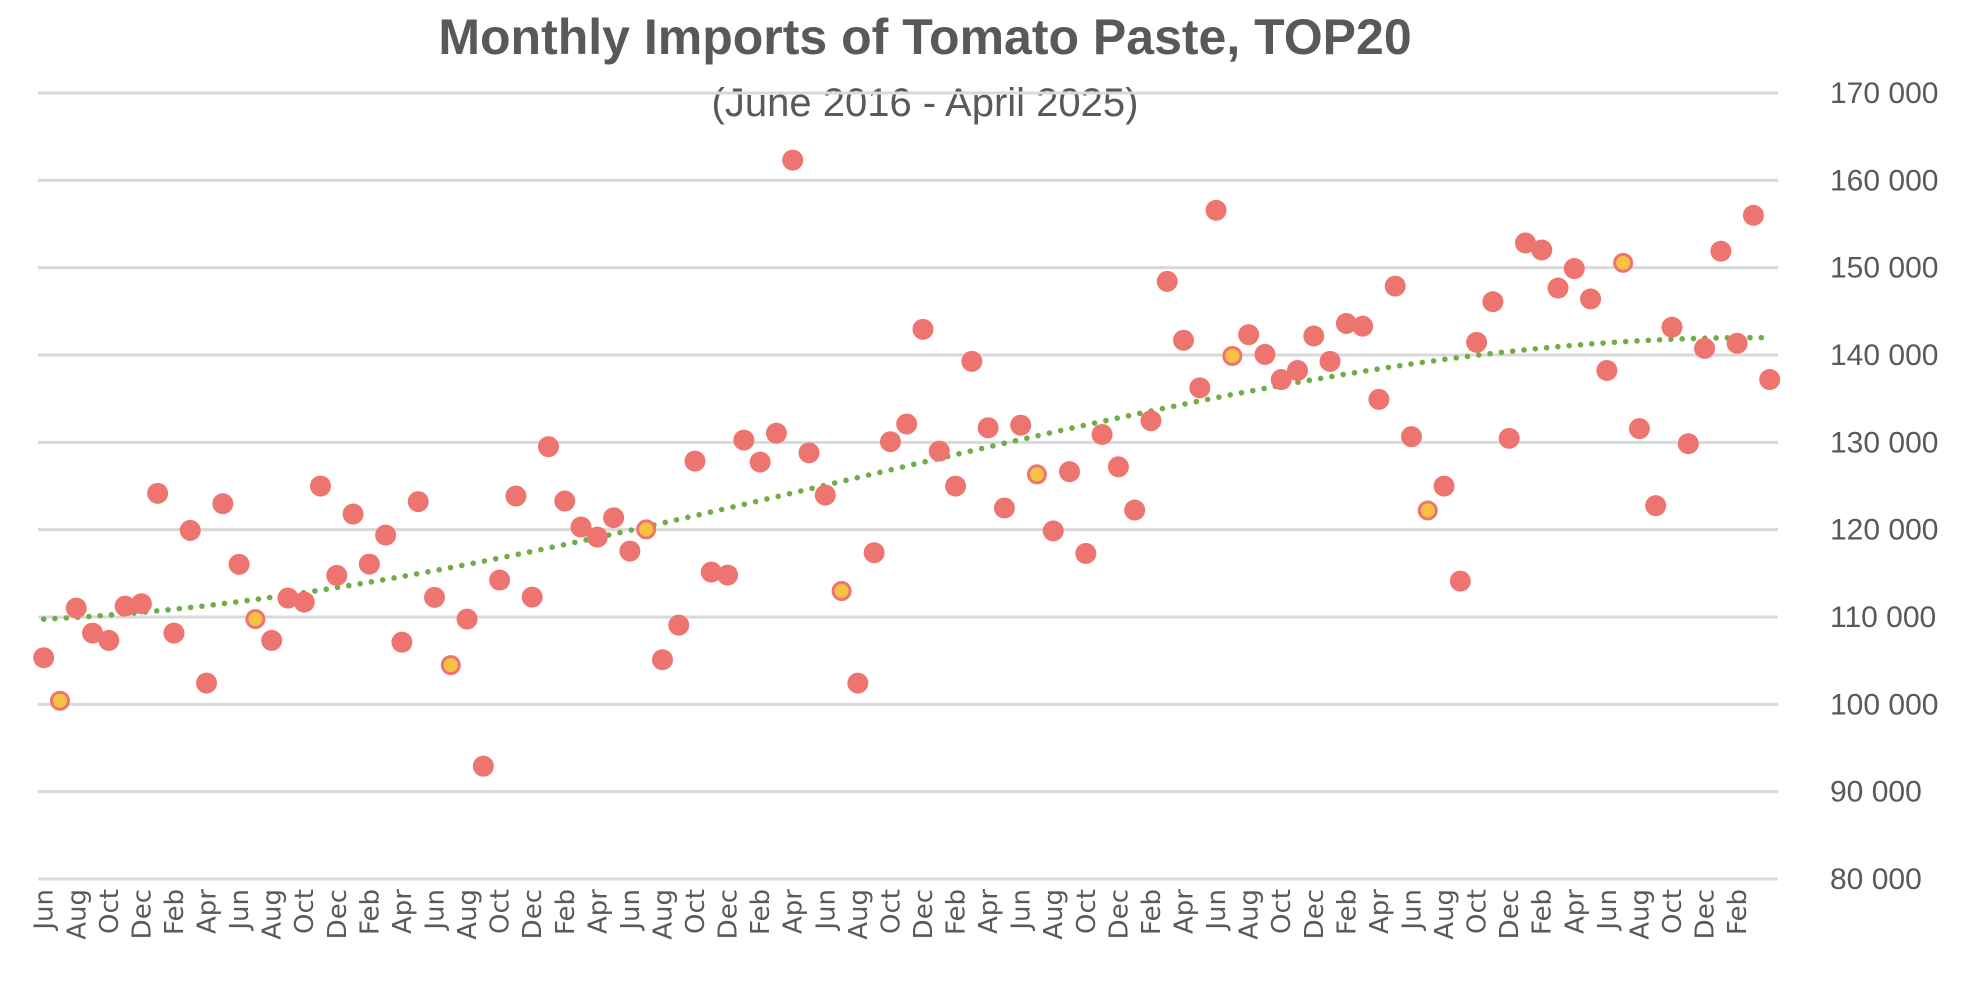 The height and width of the screenshot is (992, 1980). I want to click on y-tick-label: 130 000, so click(1884, 442).